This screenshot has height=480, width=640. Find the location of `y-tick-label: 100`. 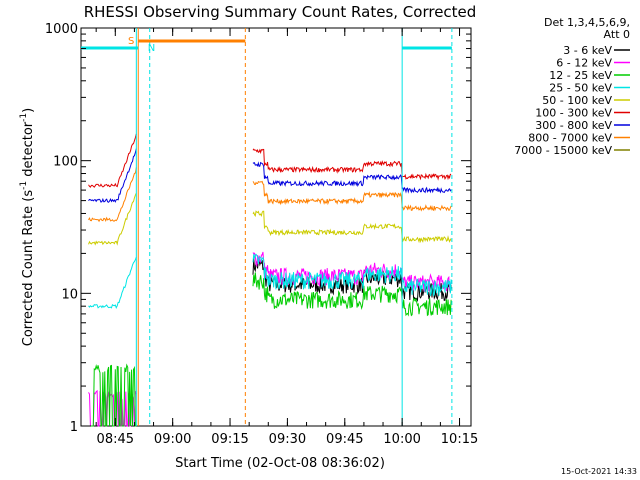

y-tick-label: 100 is located at coordinates (65, 162).